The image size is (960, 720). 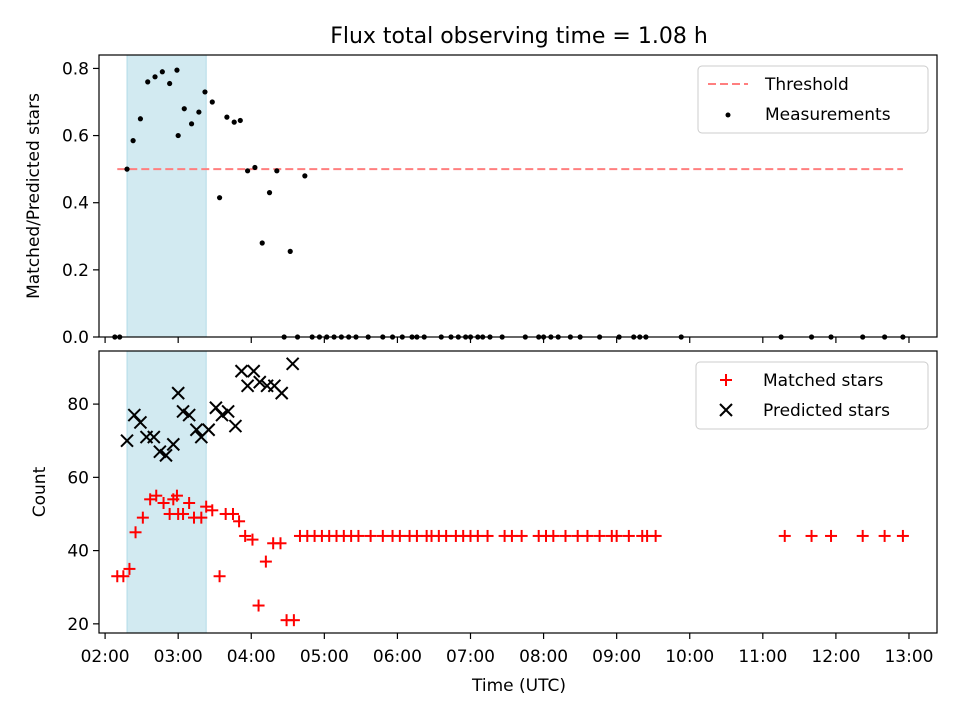 I want to click on ratio-panel-x-ticks, so click(x=507, y=340).